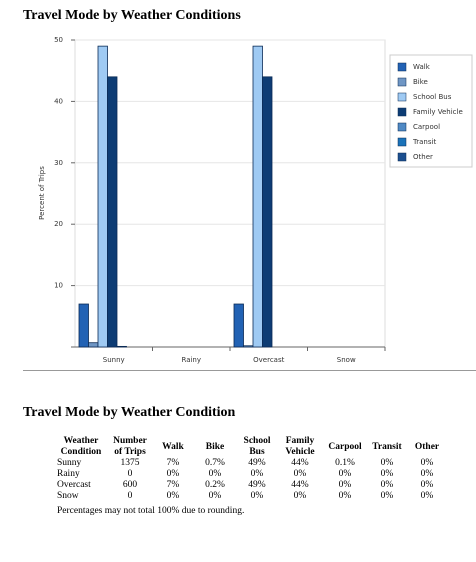  What do you see at coordinates (426, 127) in the screenshot?
I see `legend-label: Carpool` at bounding box center [426, 127].